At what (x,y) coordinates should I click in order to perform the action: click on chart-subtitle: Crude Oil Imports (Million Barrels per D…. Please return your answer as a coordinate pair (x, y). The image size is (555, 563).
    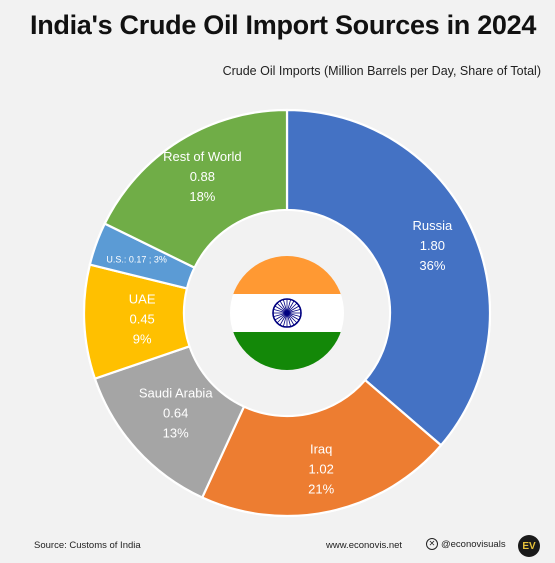
    Looking at the image, I should click on (381, 71).